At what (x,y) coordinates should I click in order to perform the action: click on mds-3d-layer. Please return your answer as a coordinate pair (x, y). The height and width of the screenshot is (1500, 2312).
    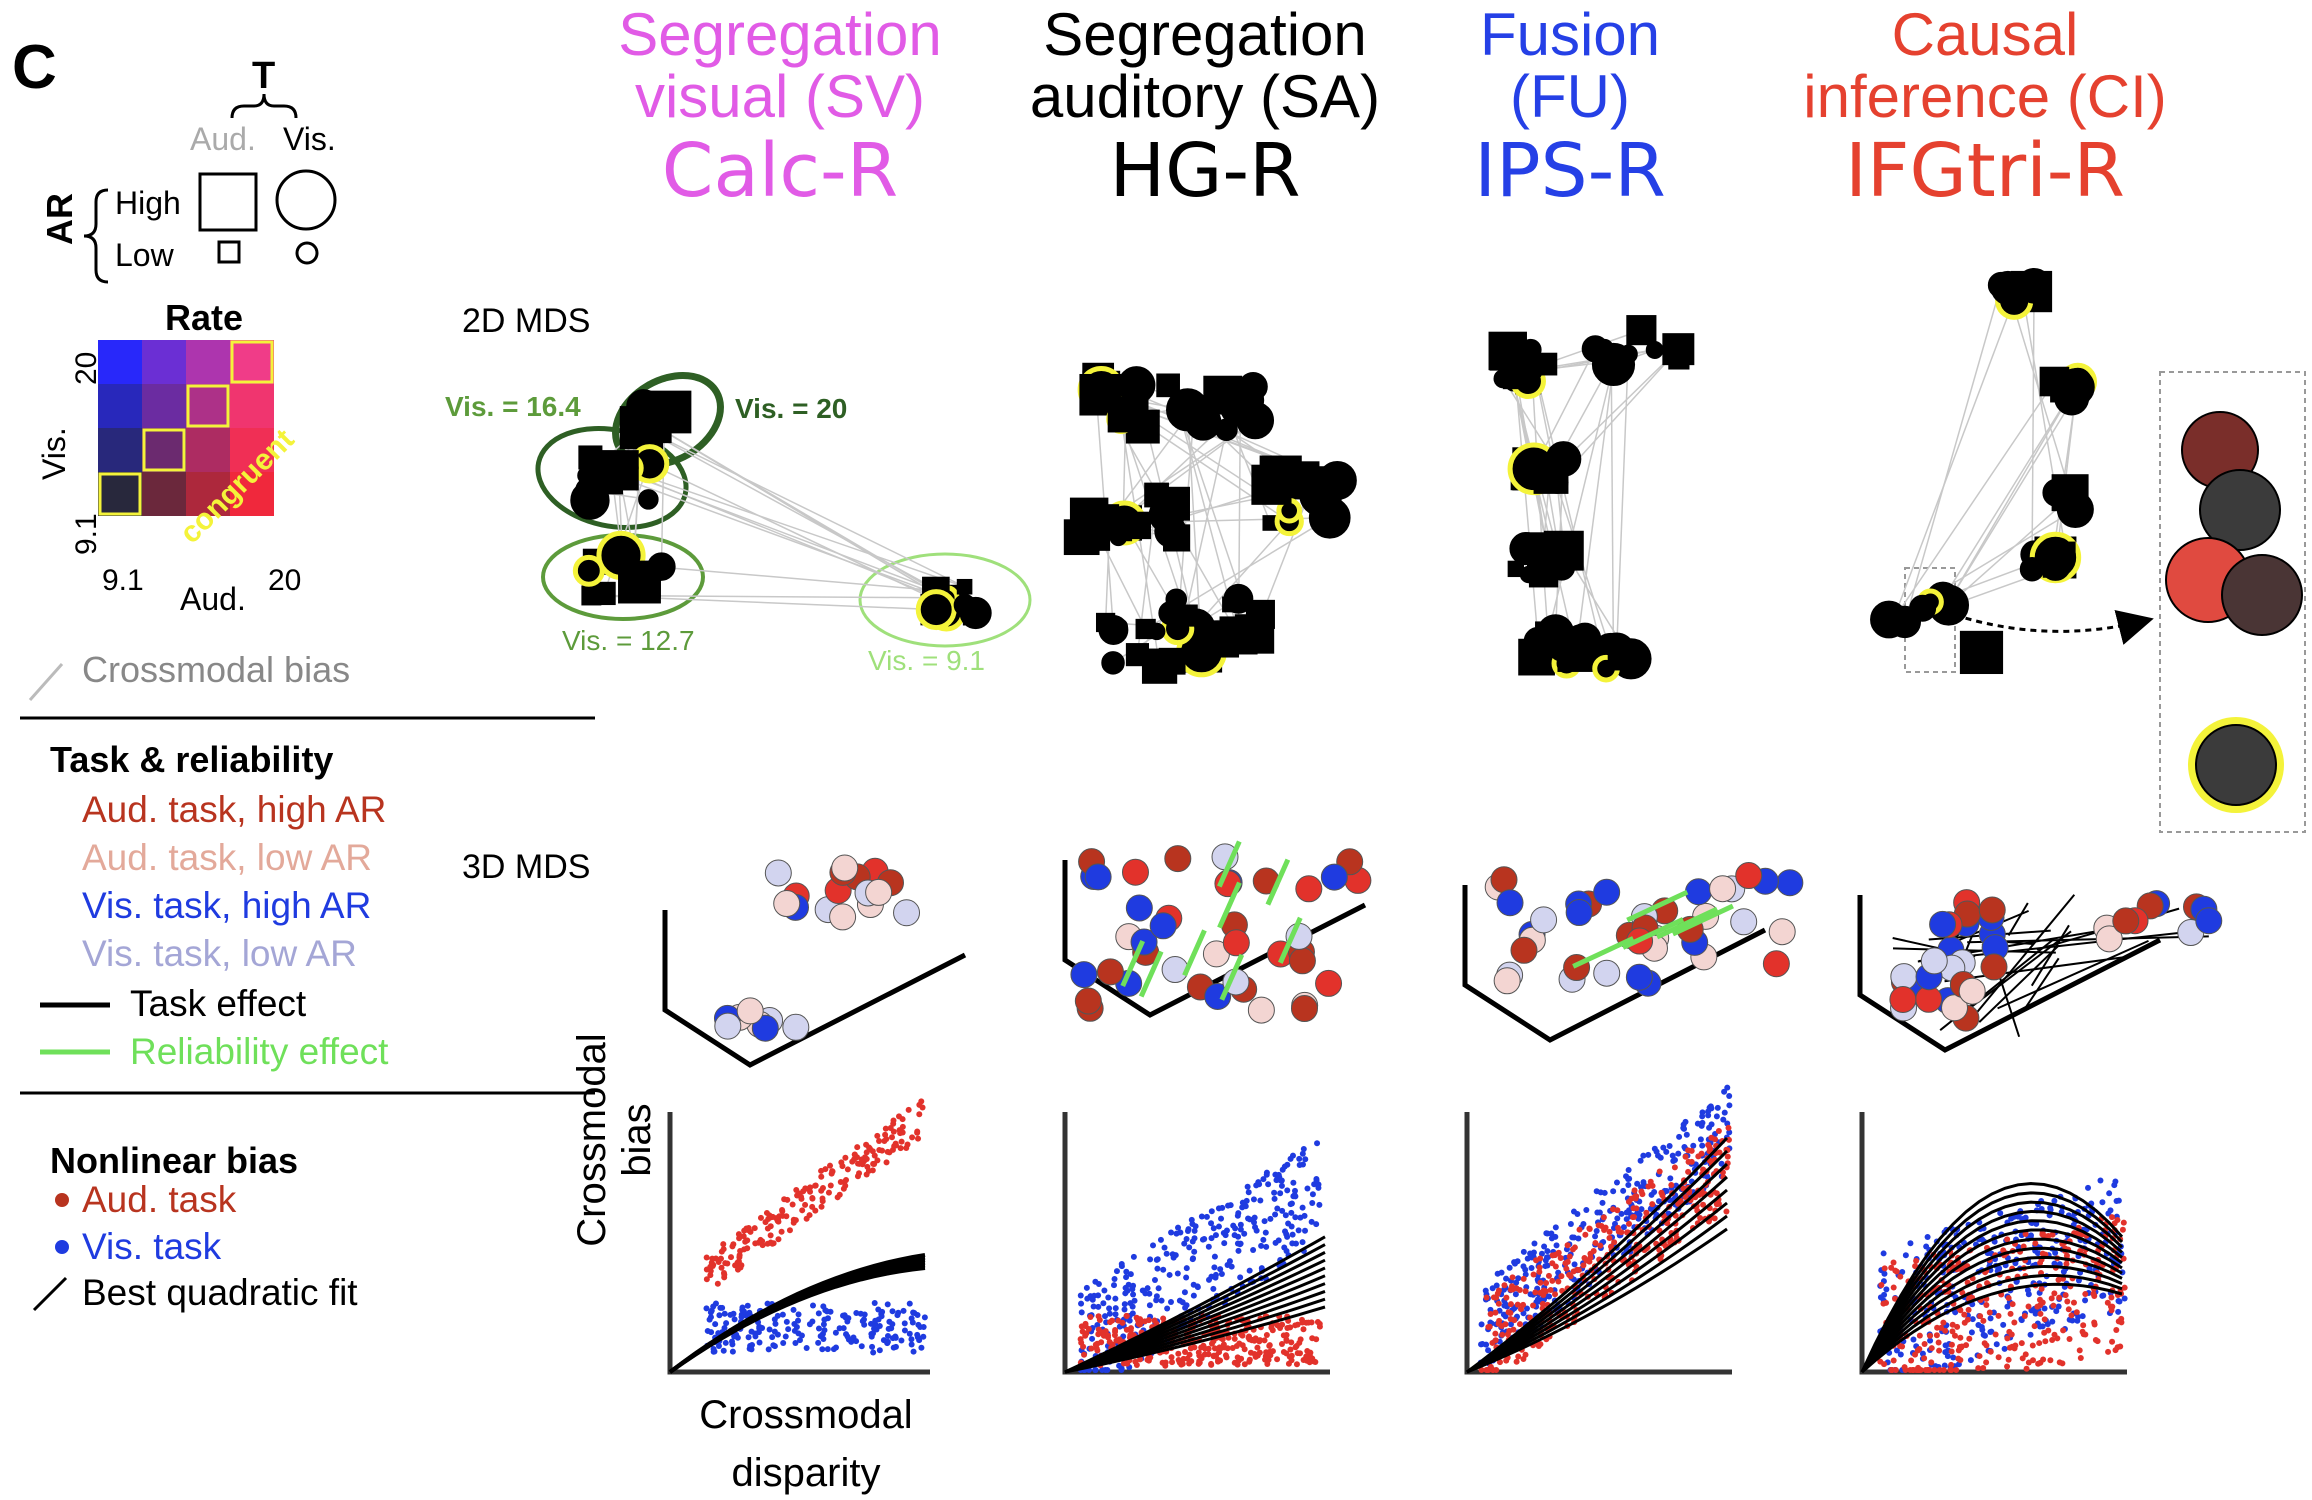
    Looking at the image, I should click on (1442, 954).